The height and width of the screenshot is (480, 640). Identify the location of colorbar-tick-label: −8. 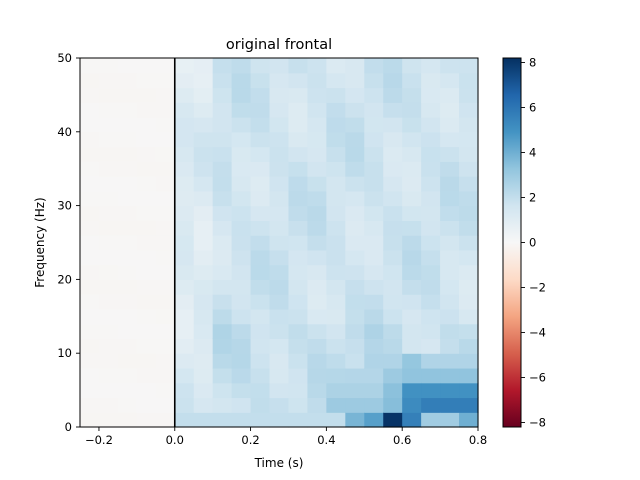
(537, 423).